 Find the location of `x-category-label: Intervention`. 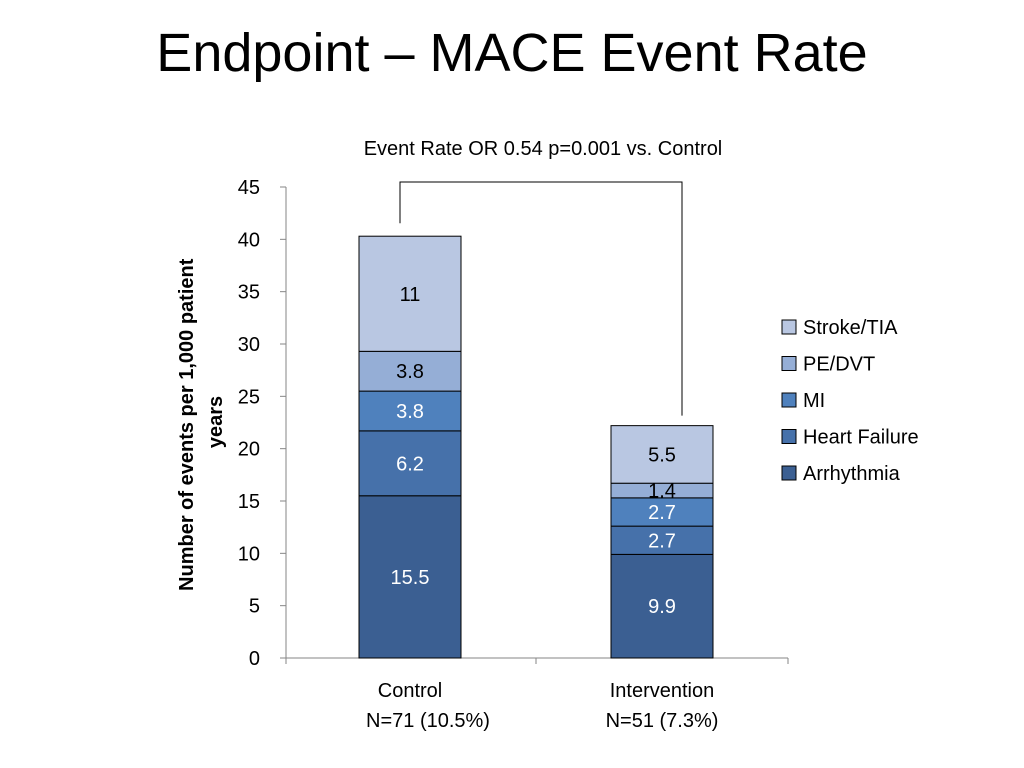

x-category-label: Intervention is located at coordinates (662, 691).